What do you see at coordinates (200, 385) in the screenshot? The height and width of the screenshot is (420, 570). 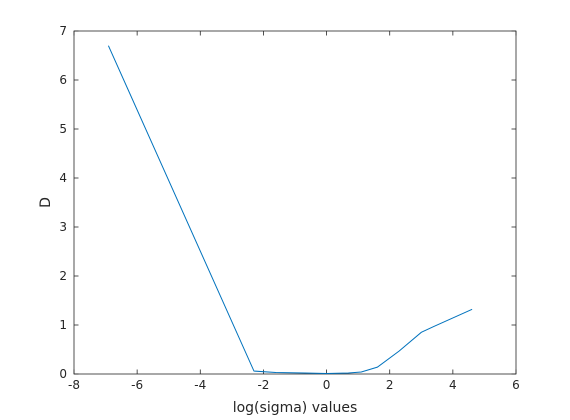 I see `x-tick-label: -4` at bounding box center [200, 385].